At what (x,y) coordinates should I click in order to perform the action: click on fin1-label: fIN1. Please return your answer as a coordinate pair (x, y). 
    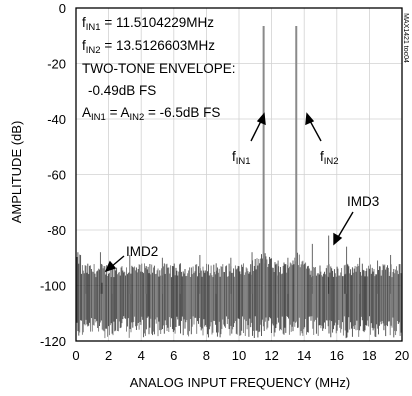
    Looking at the image, I should click on (241, 158).